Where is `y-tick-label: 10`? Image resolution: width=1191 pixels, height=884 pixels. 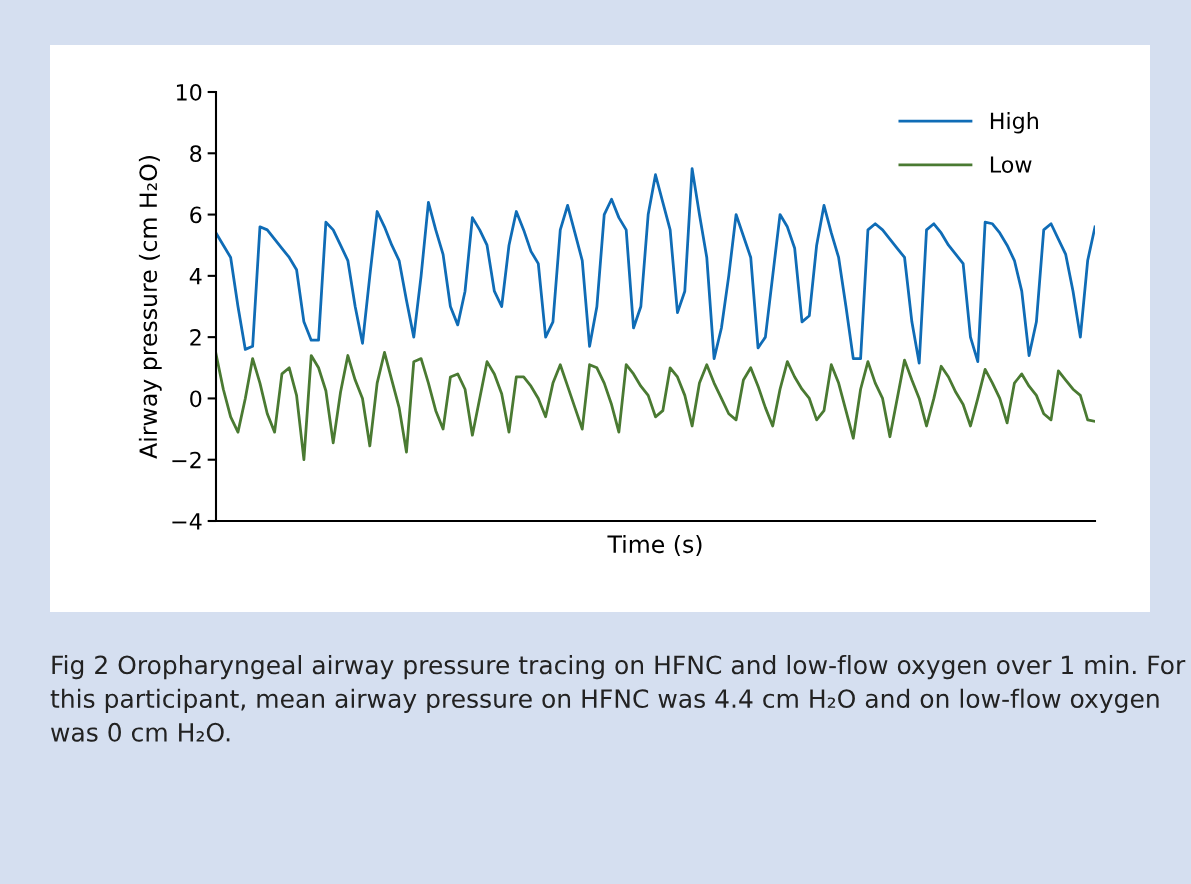 y-tick-label: 10 is located at coordinates (189, 92).